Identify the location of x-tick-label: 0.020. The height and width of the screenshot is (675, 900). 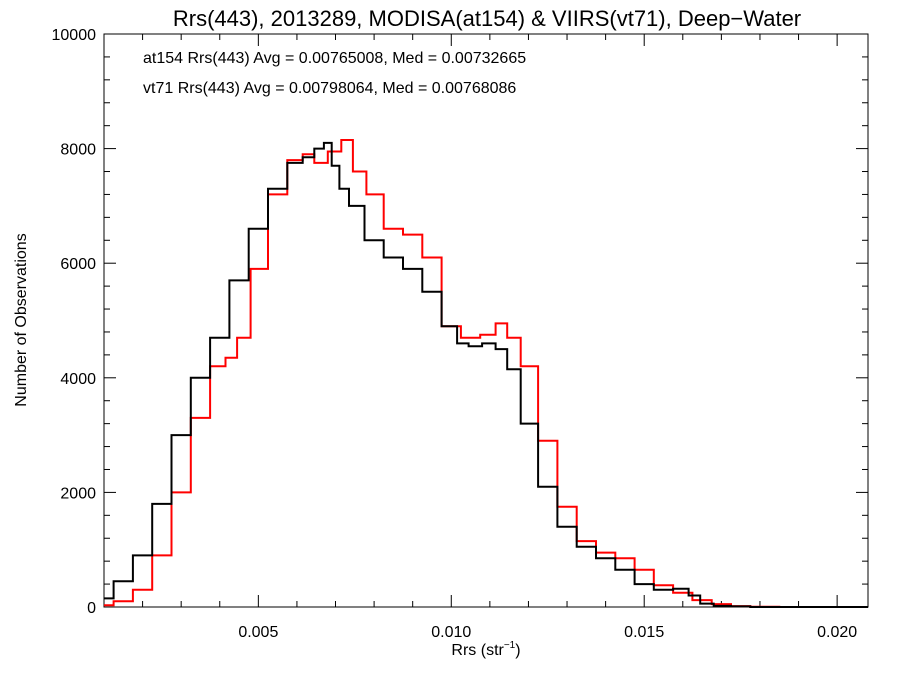
(837, 632).